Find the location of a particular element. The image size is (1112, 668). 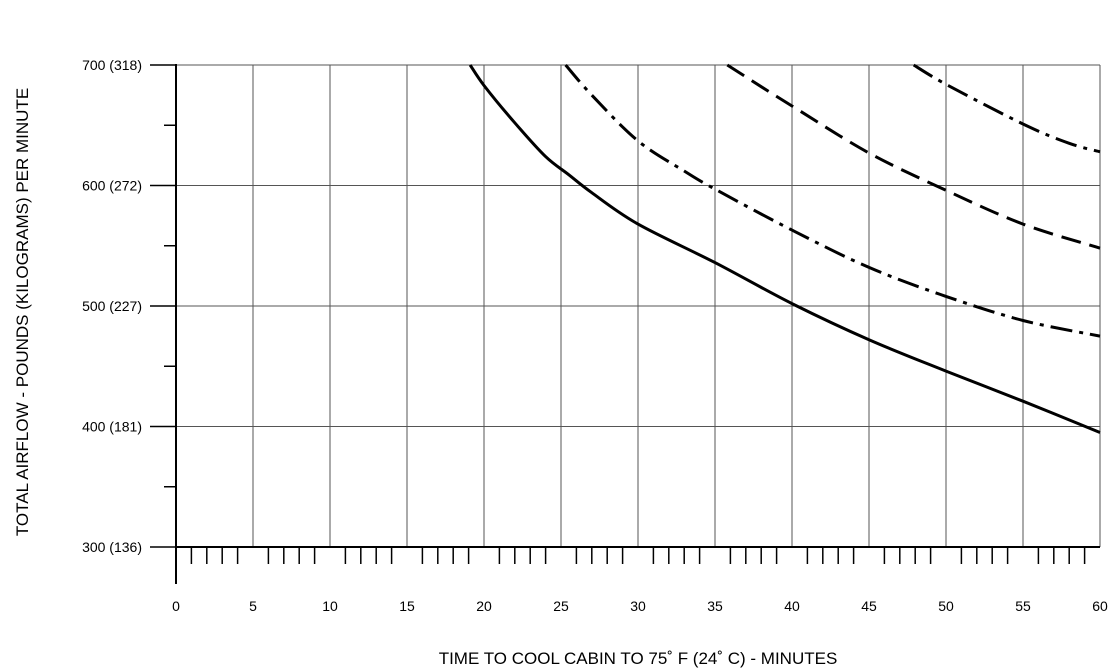

x-tick-label: 20 is located at coordinates (484, 606).